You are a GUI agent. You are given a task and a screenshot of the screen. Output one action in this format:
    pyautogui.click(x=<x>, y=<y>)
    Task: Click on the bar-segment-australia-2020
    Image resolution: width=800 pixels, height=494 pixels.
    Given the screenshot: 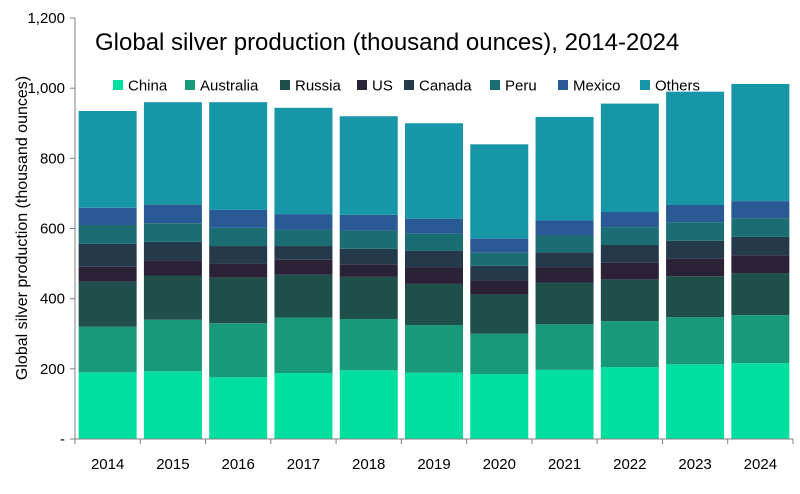 What is the action you would take?
    pyautogui.click(x=499, y=354)
    